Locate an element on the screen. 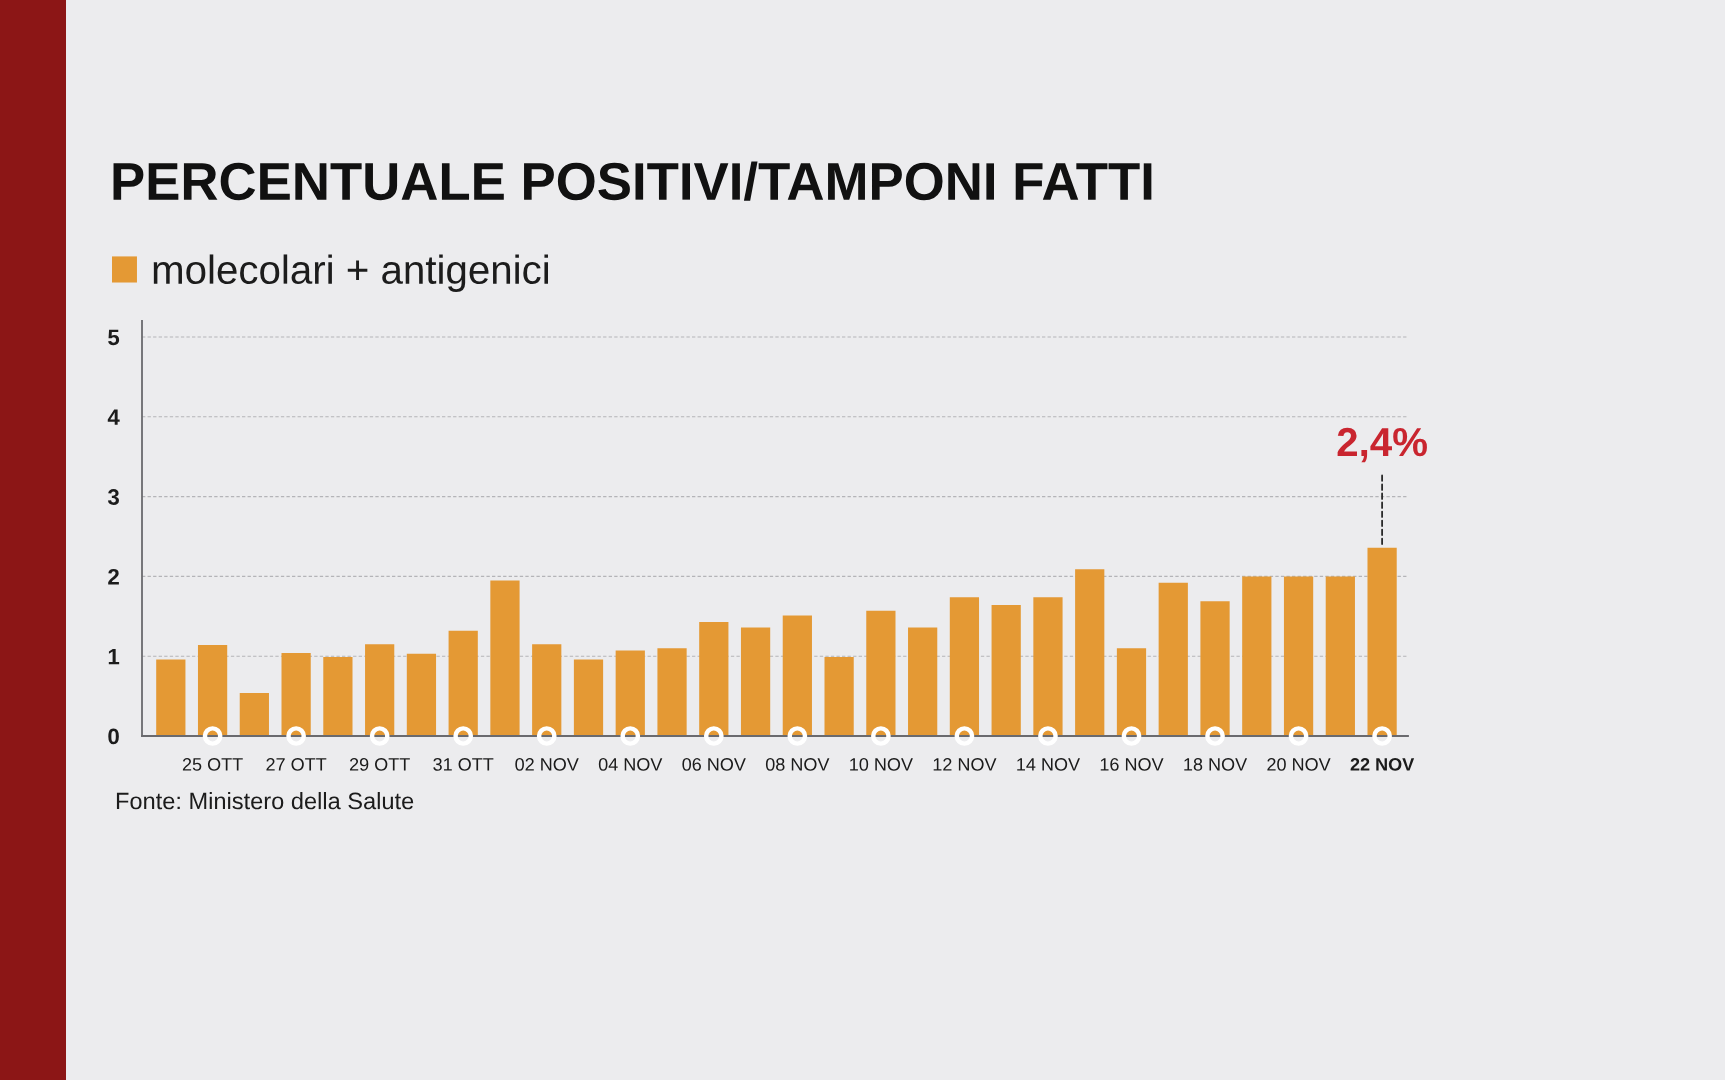 This screenshot has width=1725, height=1080. data-label: 2,4% is located at coordinates (1382, 445).